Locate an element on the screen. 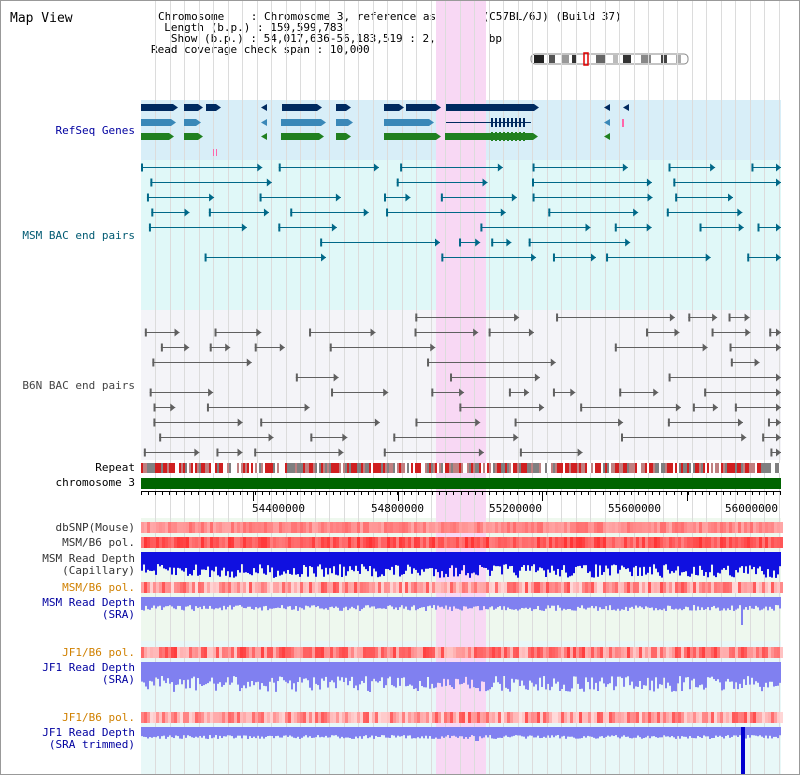 This screenshot has width=800, height=775. track-label-msm-bac: MSM BAC end pairs is located at coordinates (78, 235).